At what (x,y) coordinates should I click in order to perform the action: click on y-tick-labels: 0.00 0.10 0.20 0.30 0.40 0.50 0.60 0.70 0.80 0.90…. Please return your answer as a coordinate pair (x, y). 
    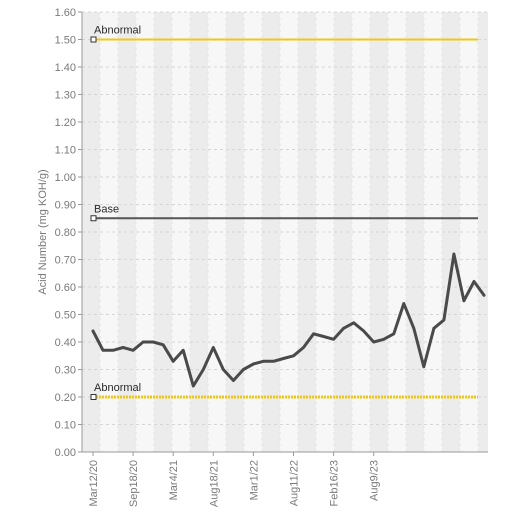
    Looking at the image, I should click on (68, 233).